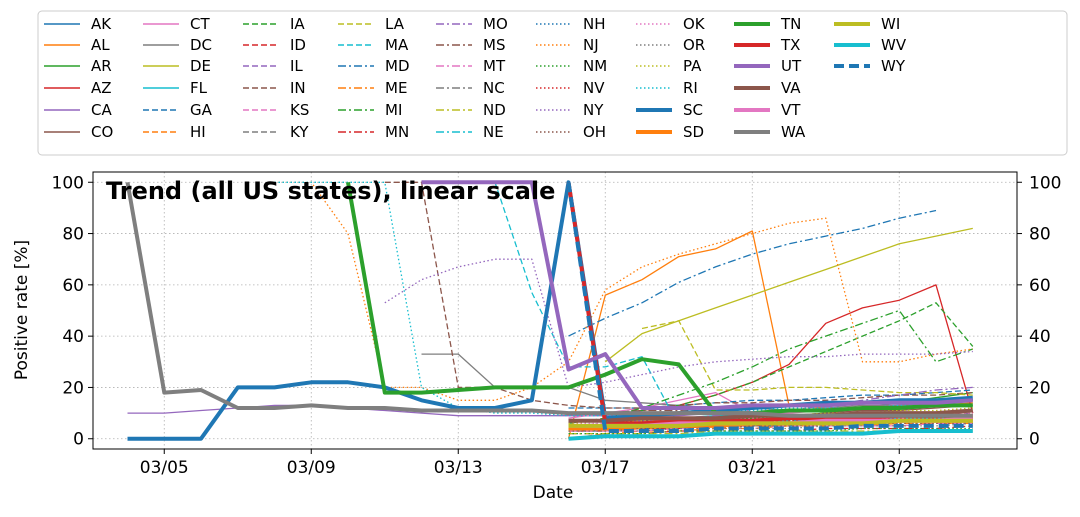  Describe the element at coordinates (73, 235) in the screenshot. I see `y-tick-label-left: 80` at that location.